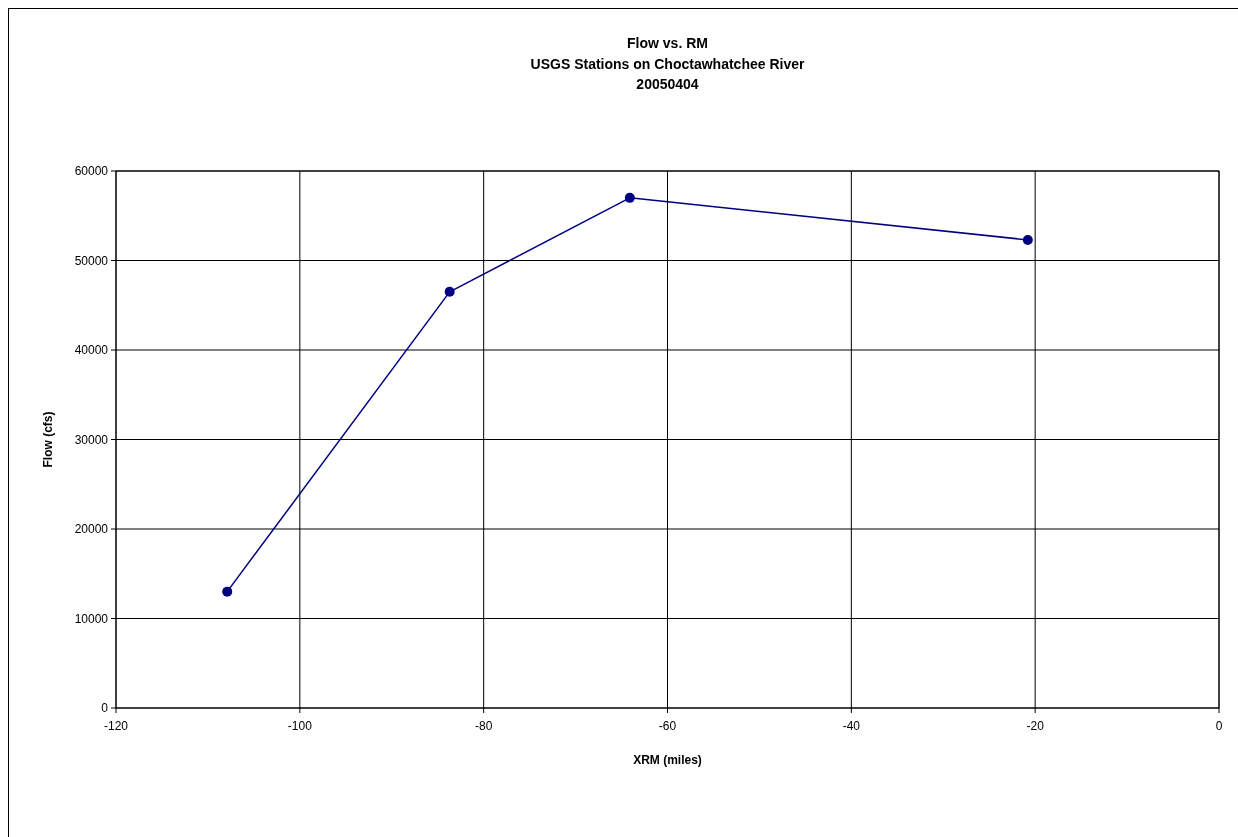 The height and width of the screenshot is (837, 1238). What do you see at coordinates (300, 726) in the screenshot?
I see `x-tick-label: -100` at bounding box center [300, 726].